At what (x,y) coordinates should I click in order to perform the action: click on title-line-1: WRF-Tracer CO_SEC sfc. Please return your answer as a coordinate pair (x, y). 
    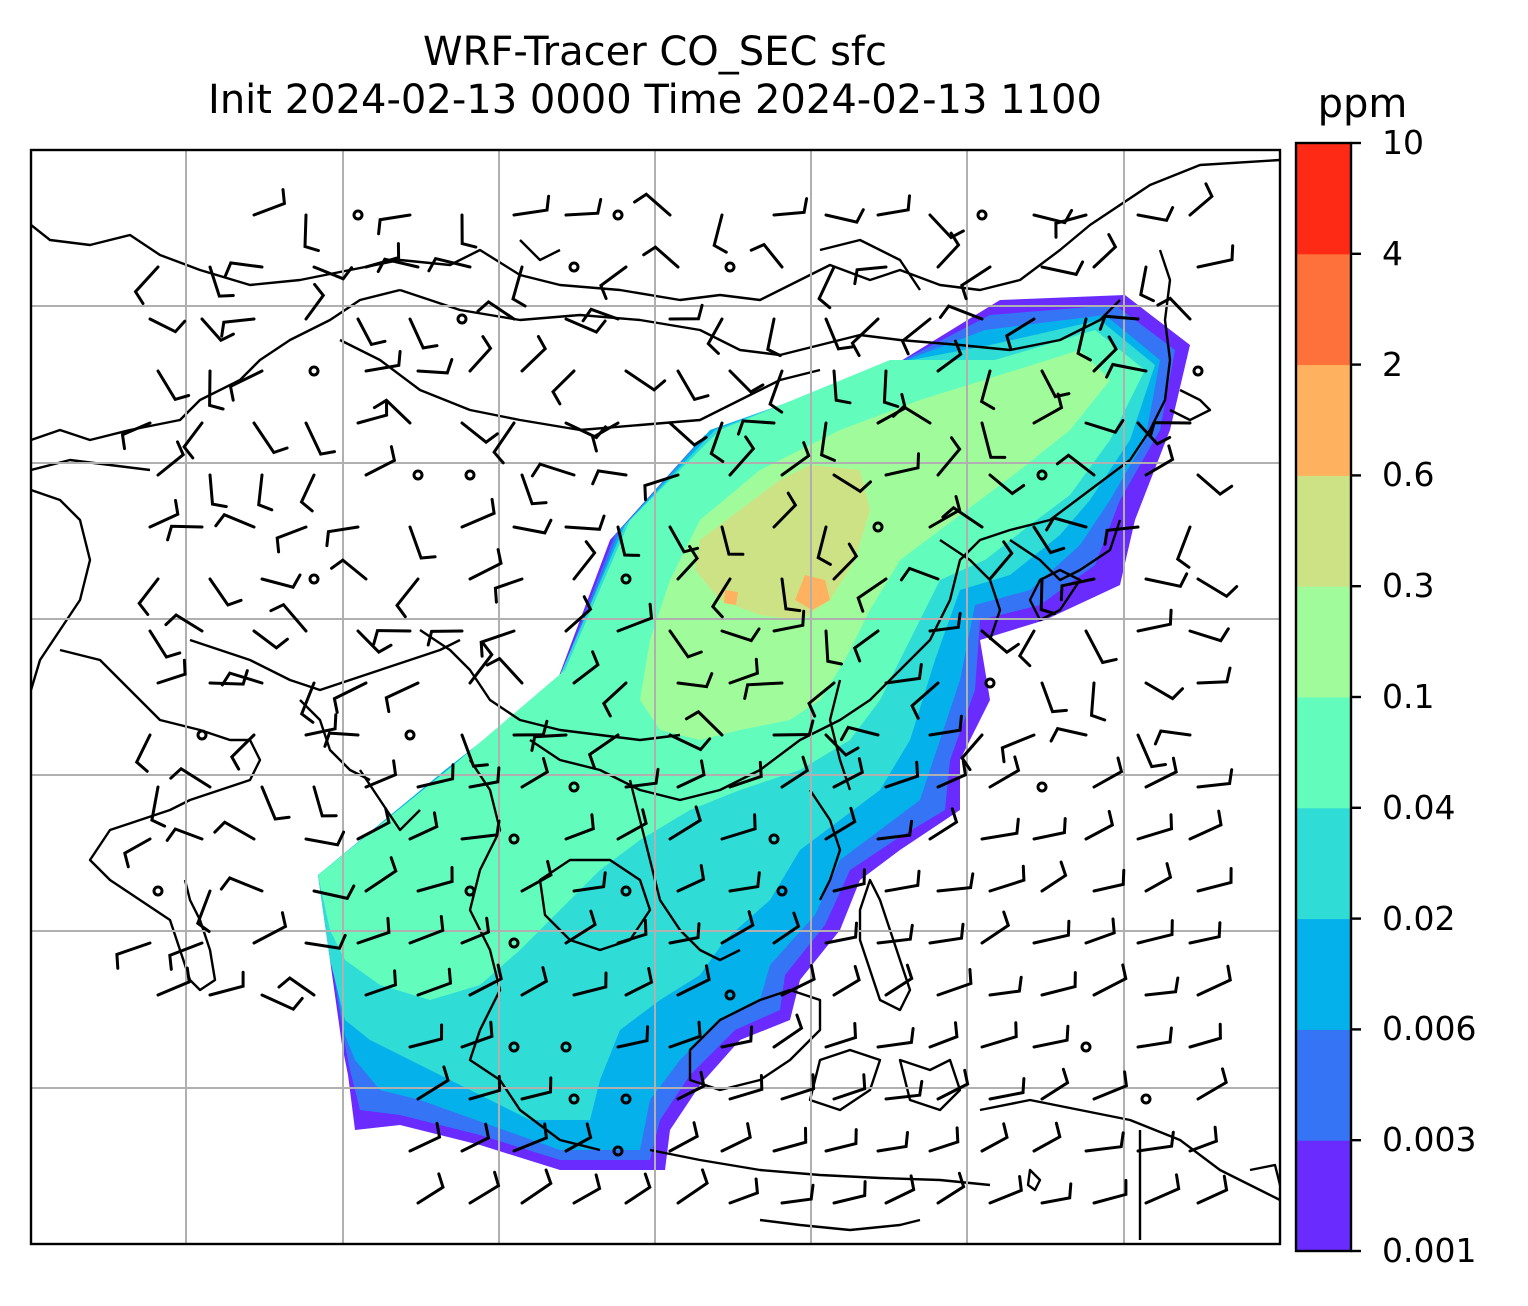
    Looking at the image, I should click on (655, 52).